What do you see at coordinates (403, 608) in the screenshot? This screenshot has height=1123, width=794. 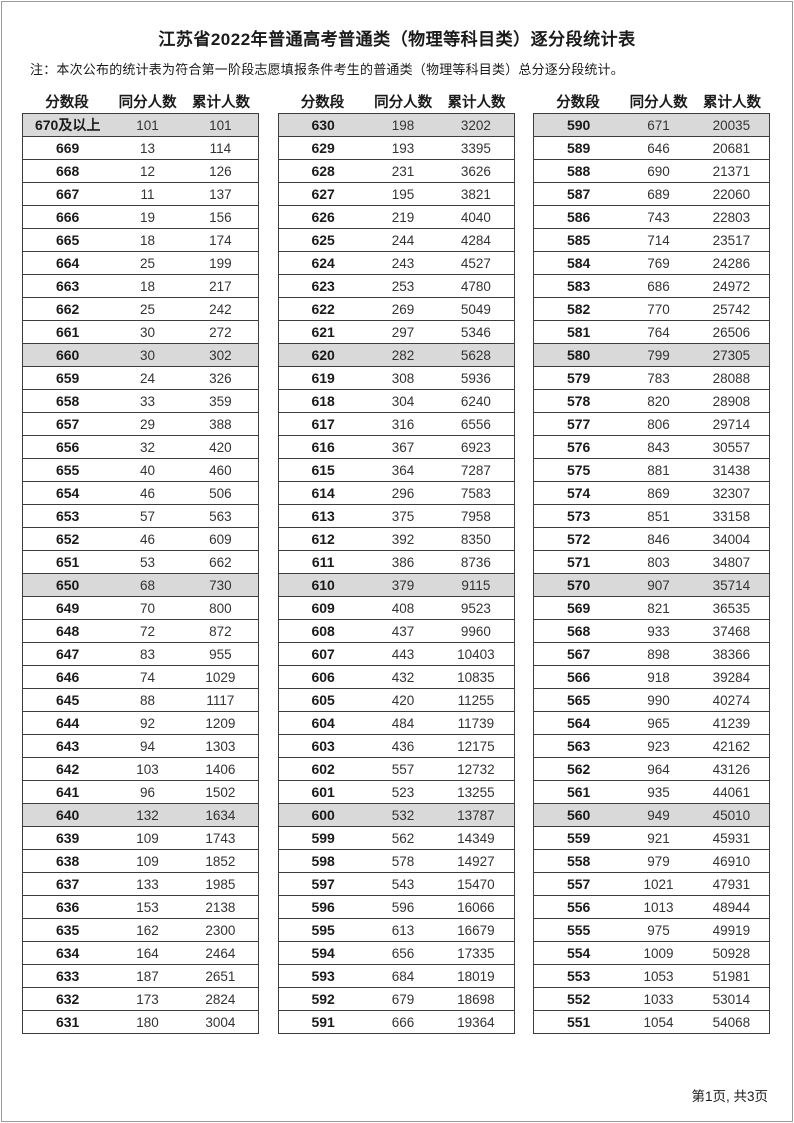 I see `same-score-count-cell: 408` at bounding box center [403, 608].